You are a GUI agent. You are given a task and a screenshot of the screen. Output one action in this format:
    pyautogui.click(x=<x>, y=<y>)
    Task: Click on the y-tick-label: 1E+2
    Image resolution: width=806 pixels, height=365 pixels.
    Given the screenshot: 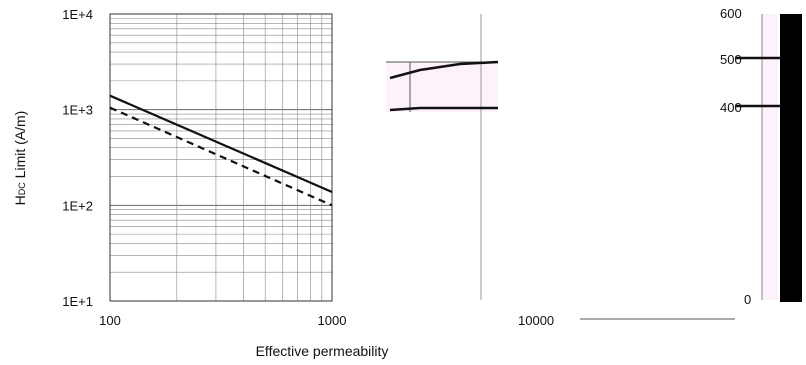 What is the action you would take?
    pyautogui.click(x=77, y=205)
    